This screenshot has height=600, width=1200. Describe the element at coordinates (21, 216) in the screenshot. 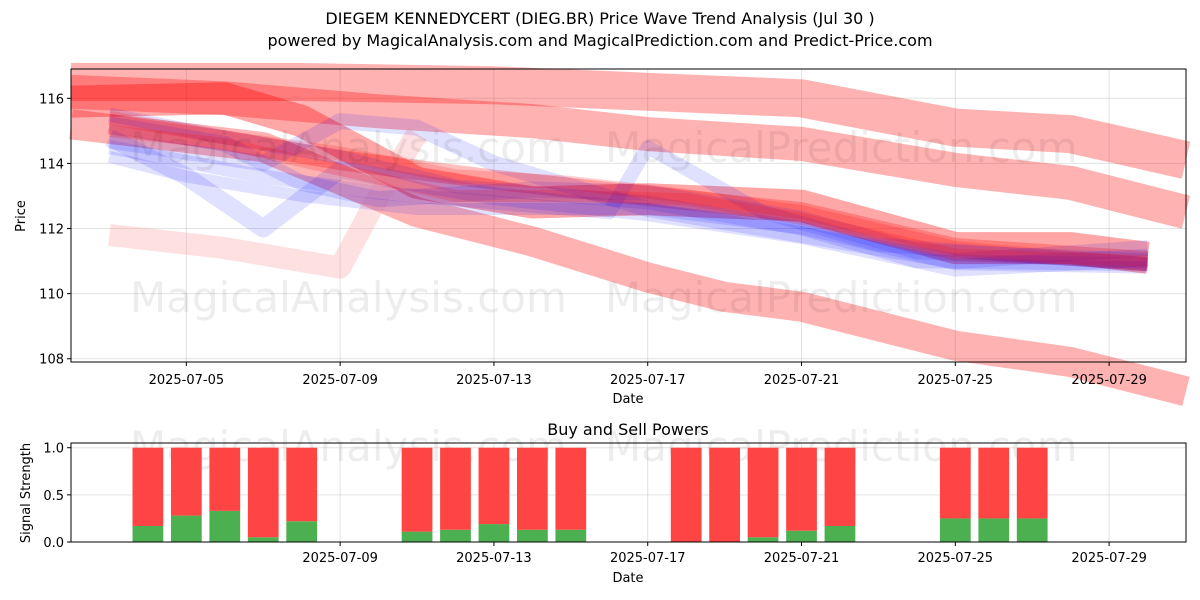

I see `price-ylabel: Price` at that location.